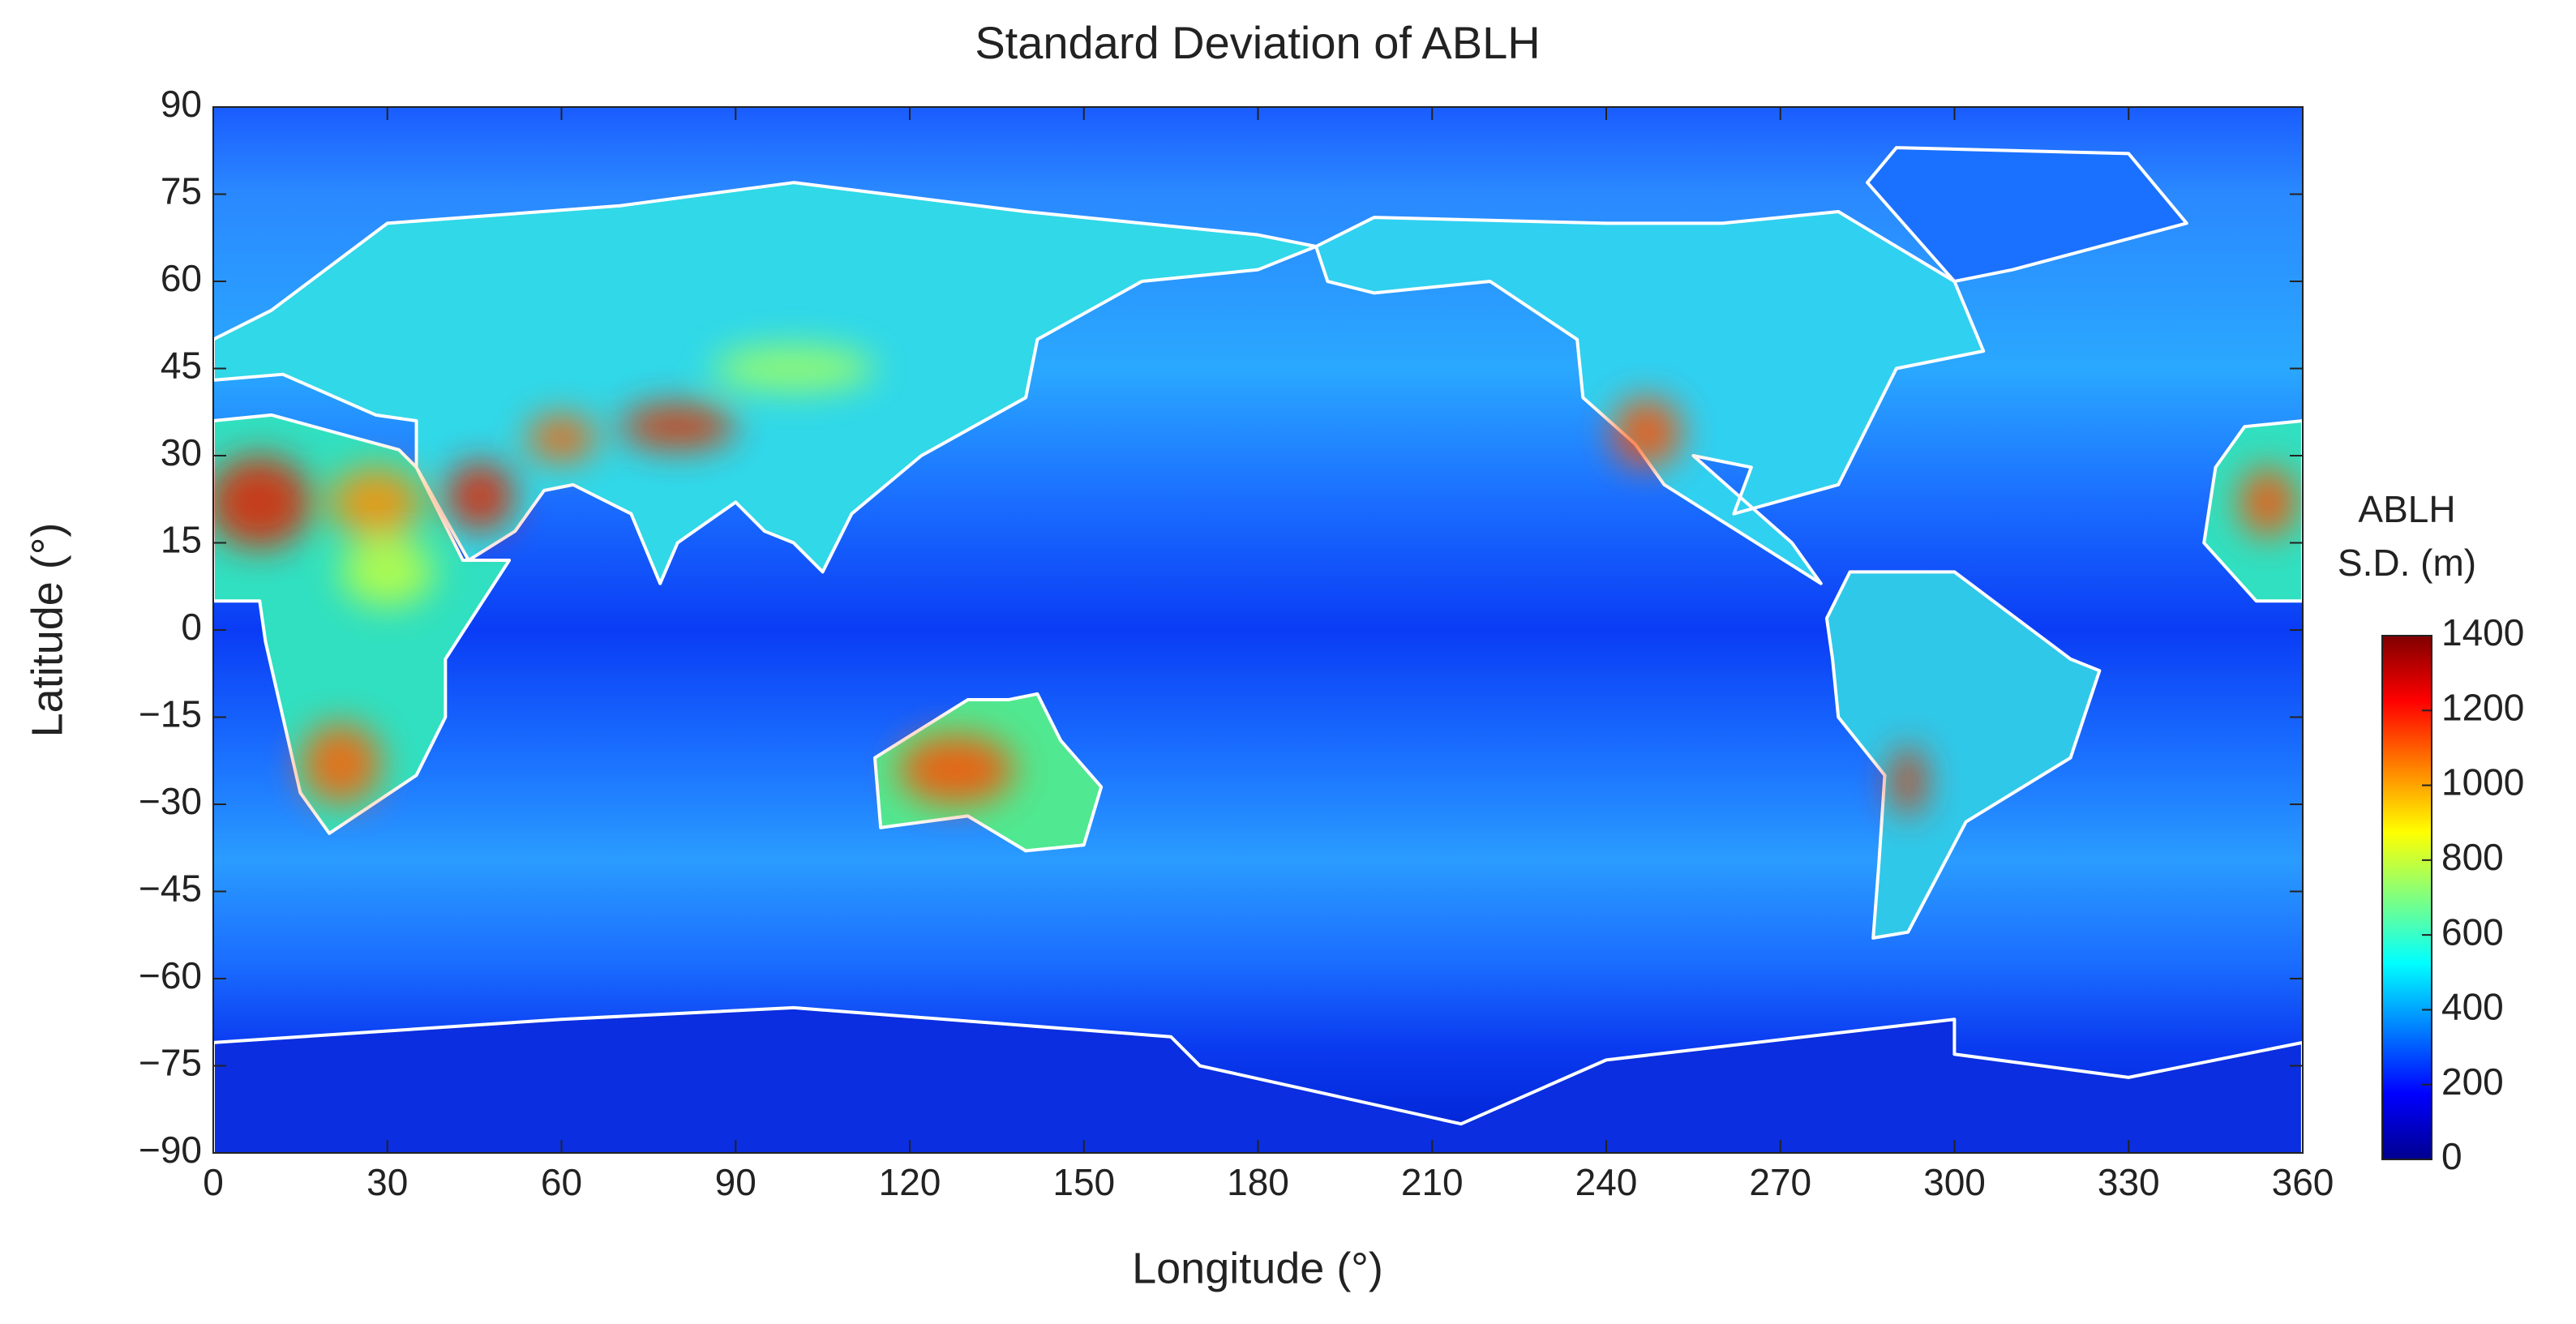 Image resolution: width=2576 pixels, height=1324 pixels. Describe the element at coordinates (2303, 1182) in the screenshot. I see `x-tick-label: 360` at that location.